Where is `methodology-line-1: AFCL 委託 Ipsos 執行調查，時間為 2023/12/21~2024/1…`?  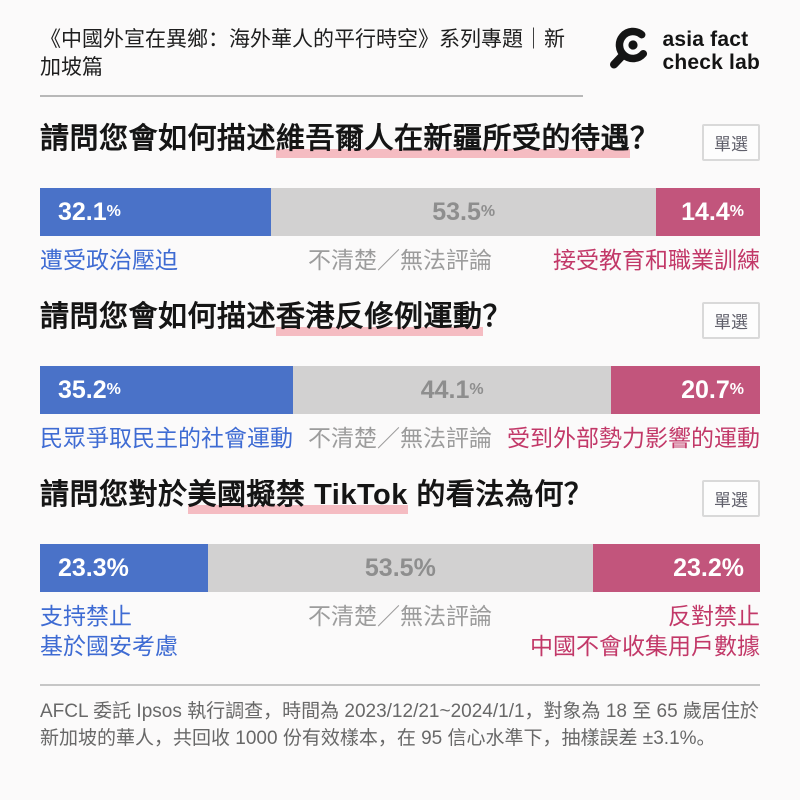
methodology-line-1: AFCL 委託 Ipsos 執行調查，時間為 2023/12/21~2024/1… is located at coordinates (399, 711).